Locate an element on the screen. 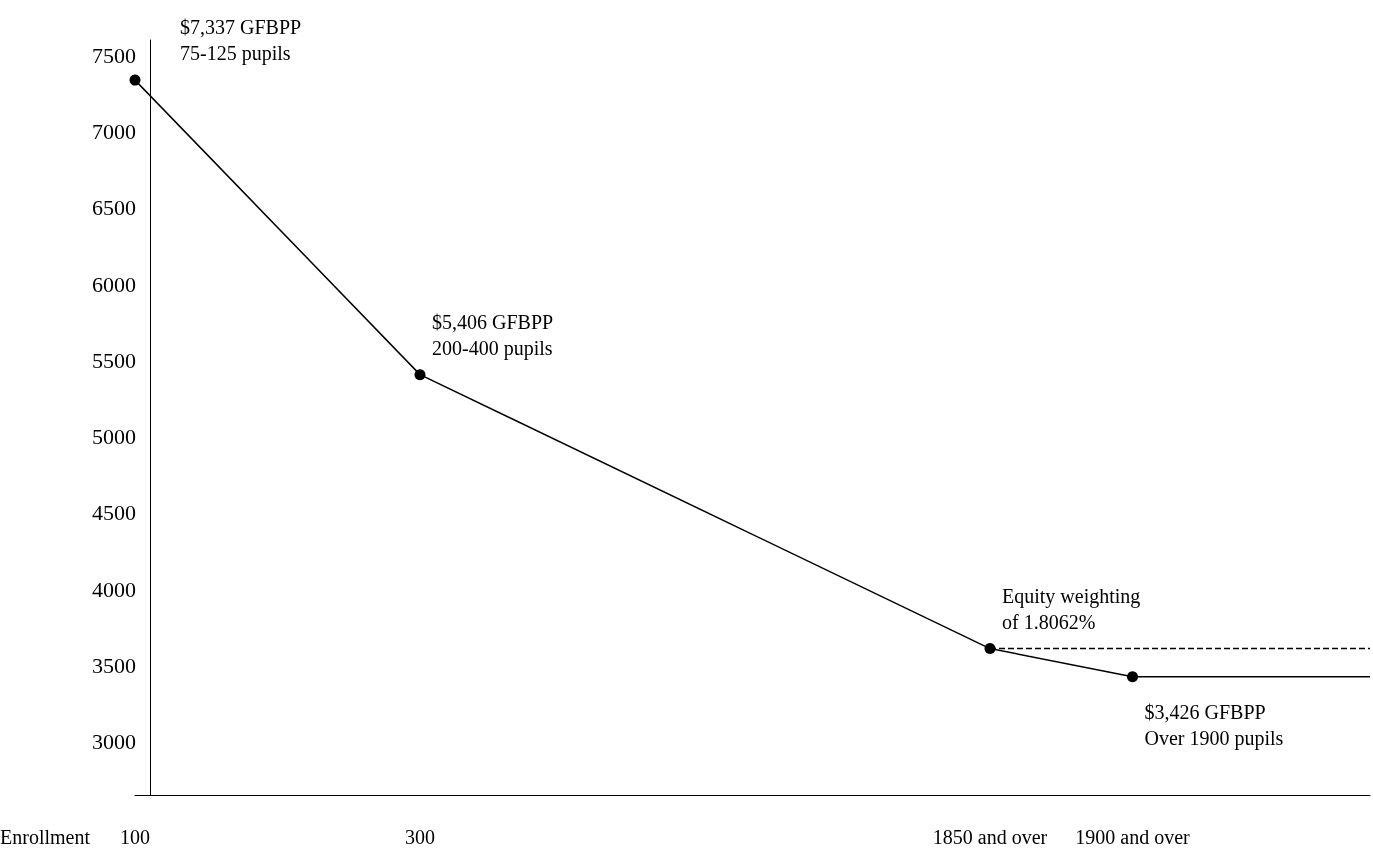  x-tick-label: 100 is located at coordinates (135, 837).